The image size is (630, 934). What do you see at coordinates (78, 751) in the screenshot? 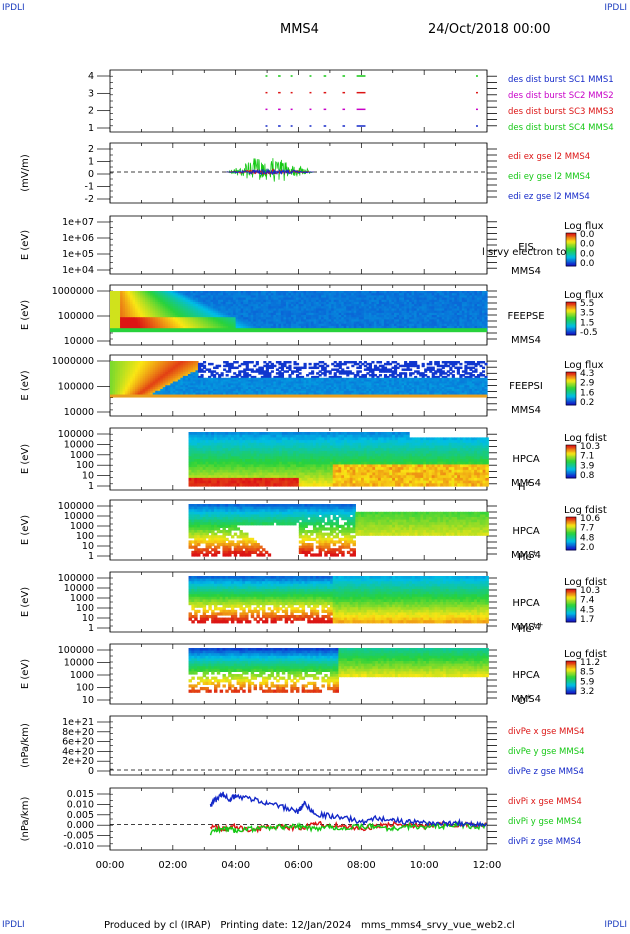
I see `y-tick-label: 4e+20` at bounding box center [78, 751].